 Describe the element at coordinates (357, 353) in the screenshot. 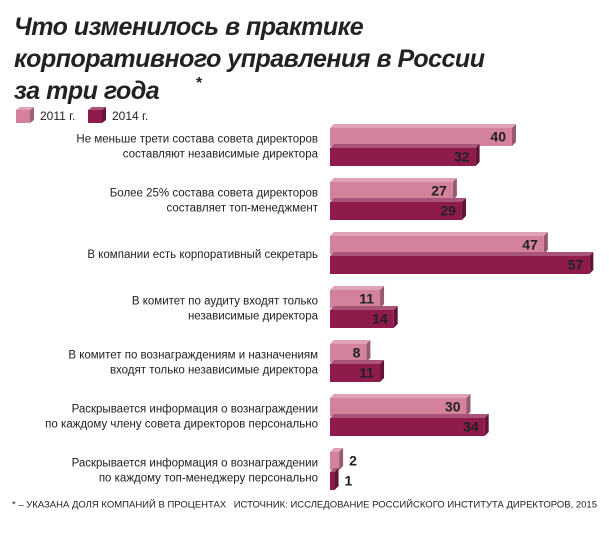

I see `value-label: 8` at that location.